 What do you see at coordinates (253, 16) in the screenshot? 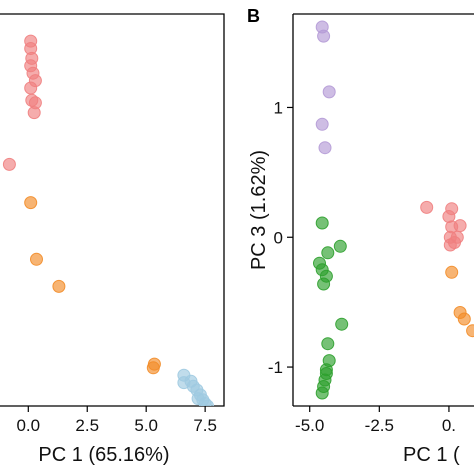
I see `panel-b-letter: B` at bounding box center [253, 16].